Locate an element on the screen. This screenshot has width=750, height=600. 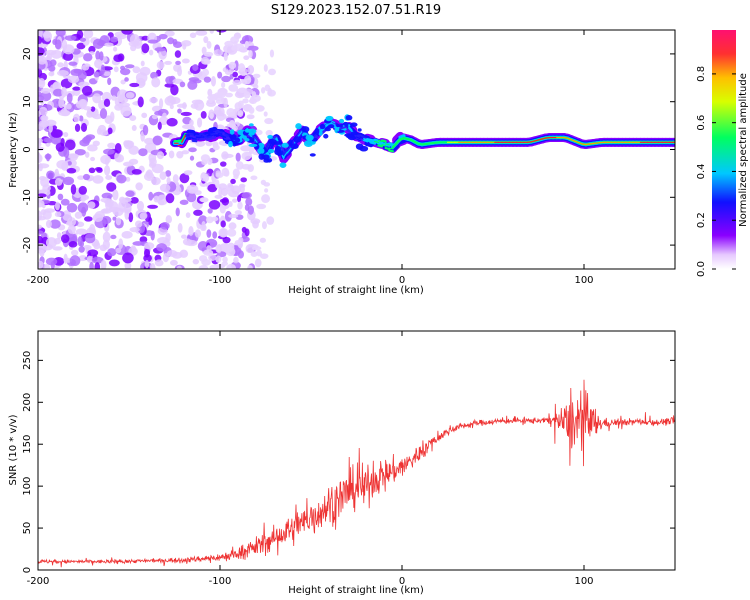
colorbar-ticks: 0.0 0.2 0.4 0.6 0.8 is located at coordinates (716, 171).